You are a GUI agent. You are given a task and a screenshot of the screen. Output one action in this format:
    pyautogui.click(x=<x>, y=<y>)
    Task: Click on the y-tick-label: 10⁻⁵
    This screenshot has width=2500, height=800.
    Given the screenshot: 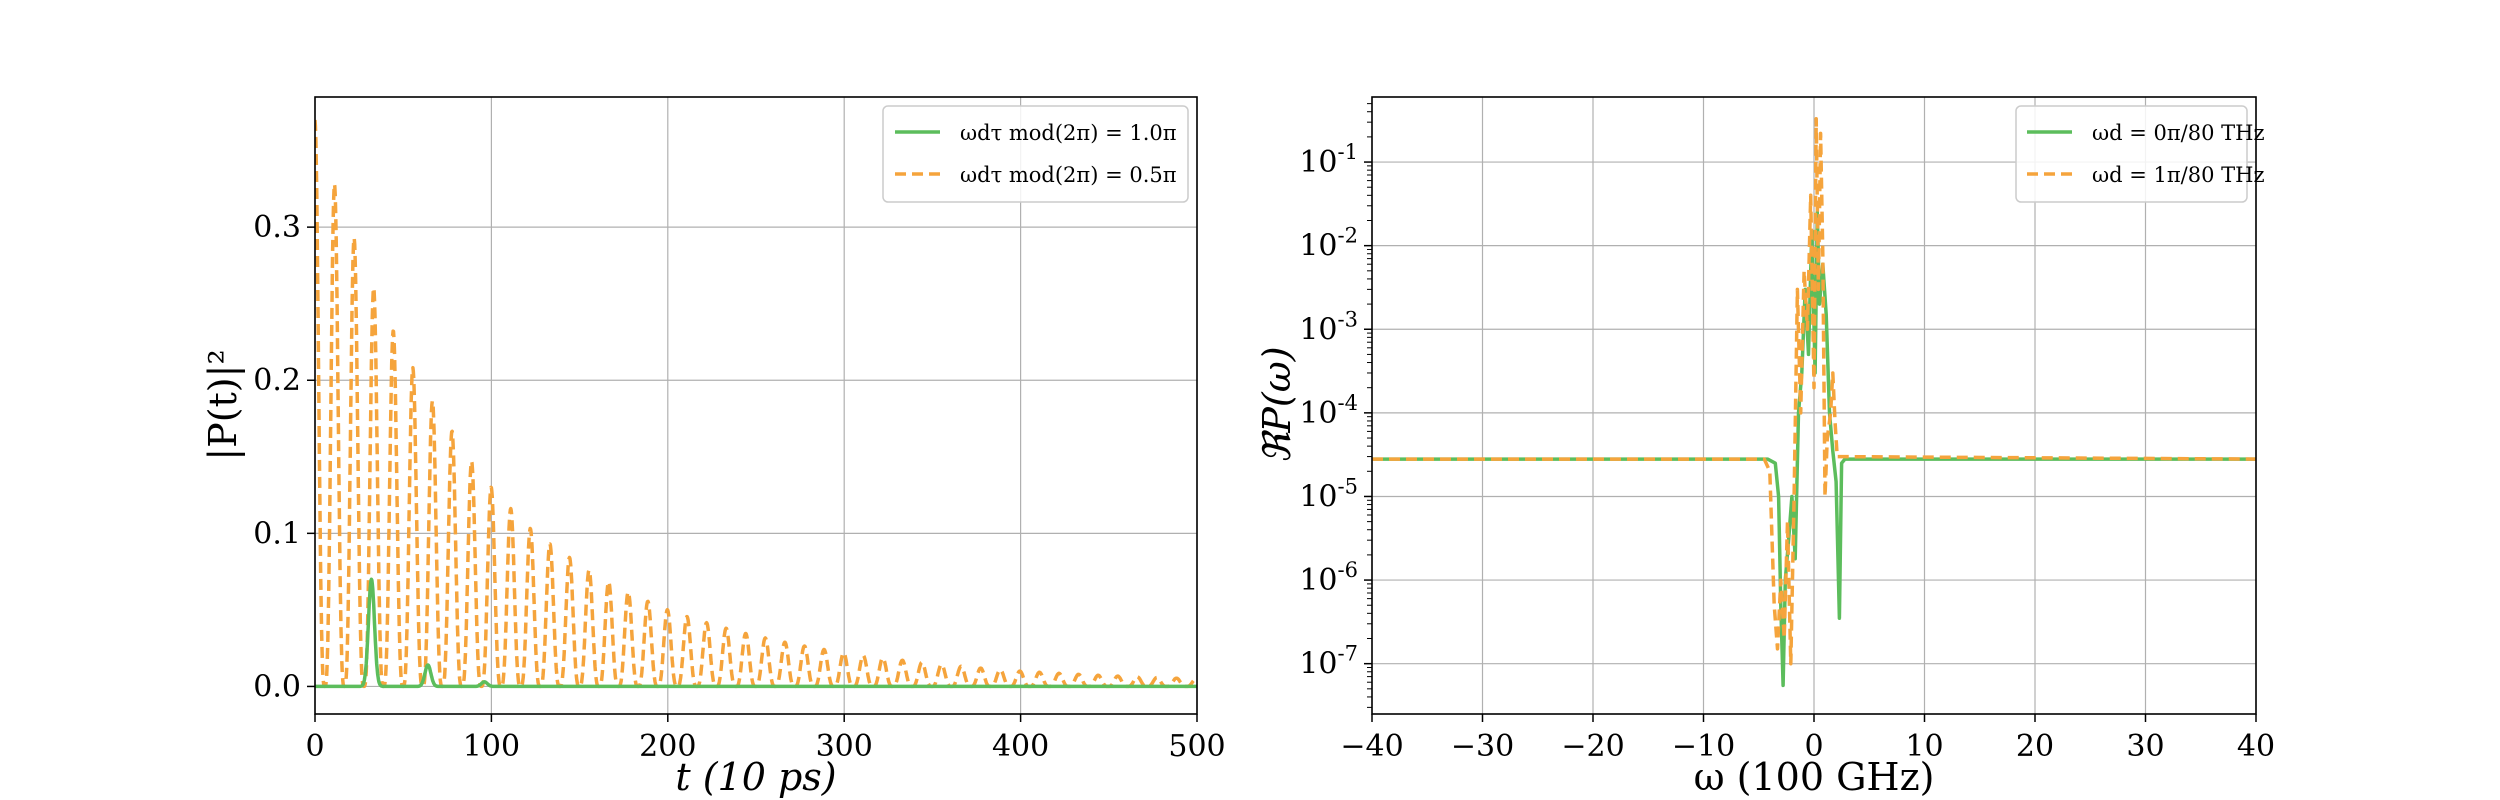 What is the action you would take?
    pyautogui.click(x=1328, y=494)
    